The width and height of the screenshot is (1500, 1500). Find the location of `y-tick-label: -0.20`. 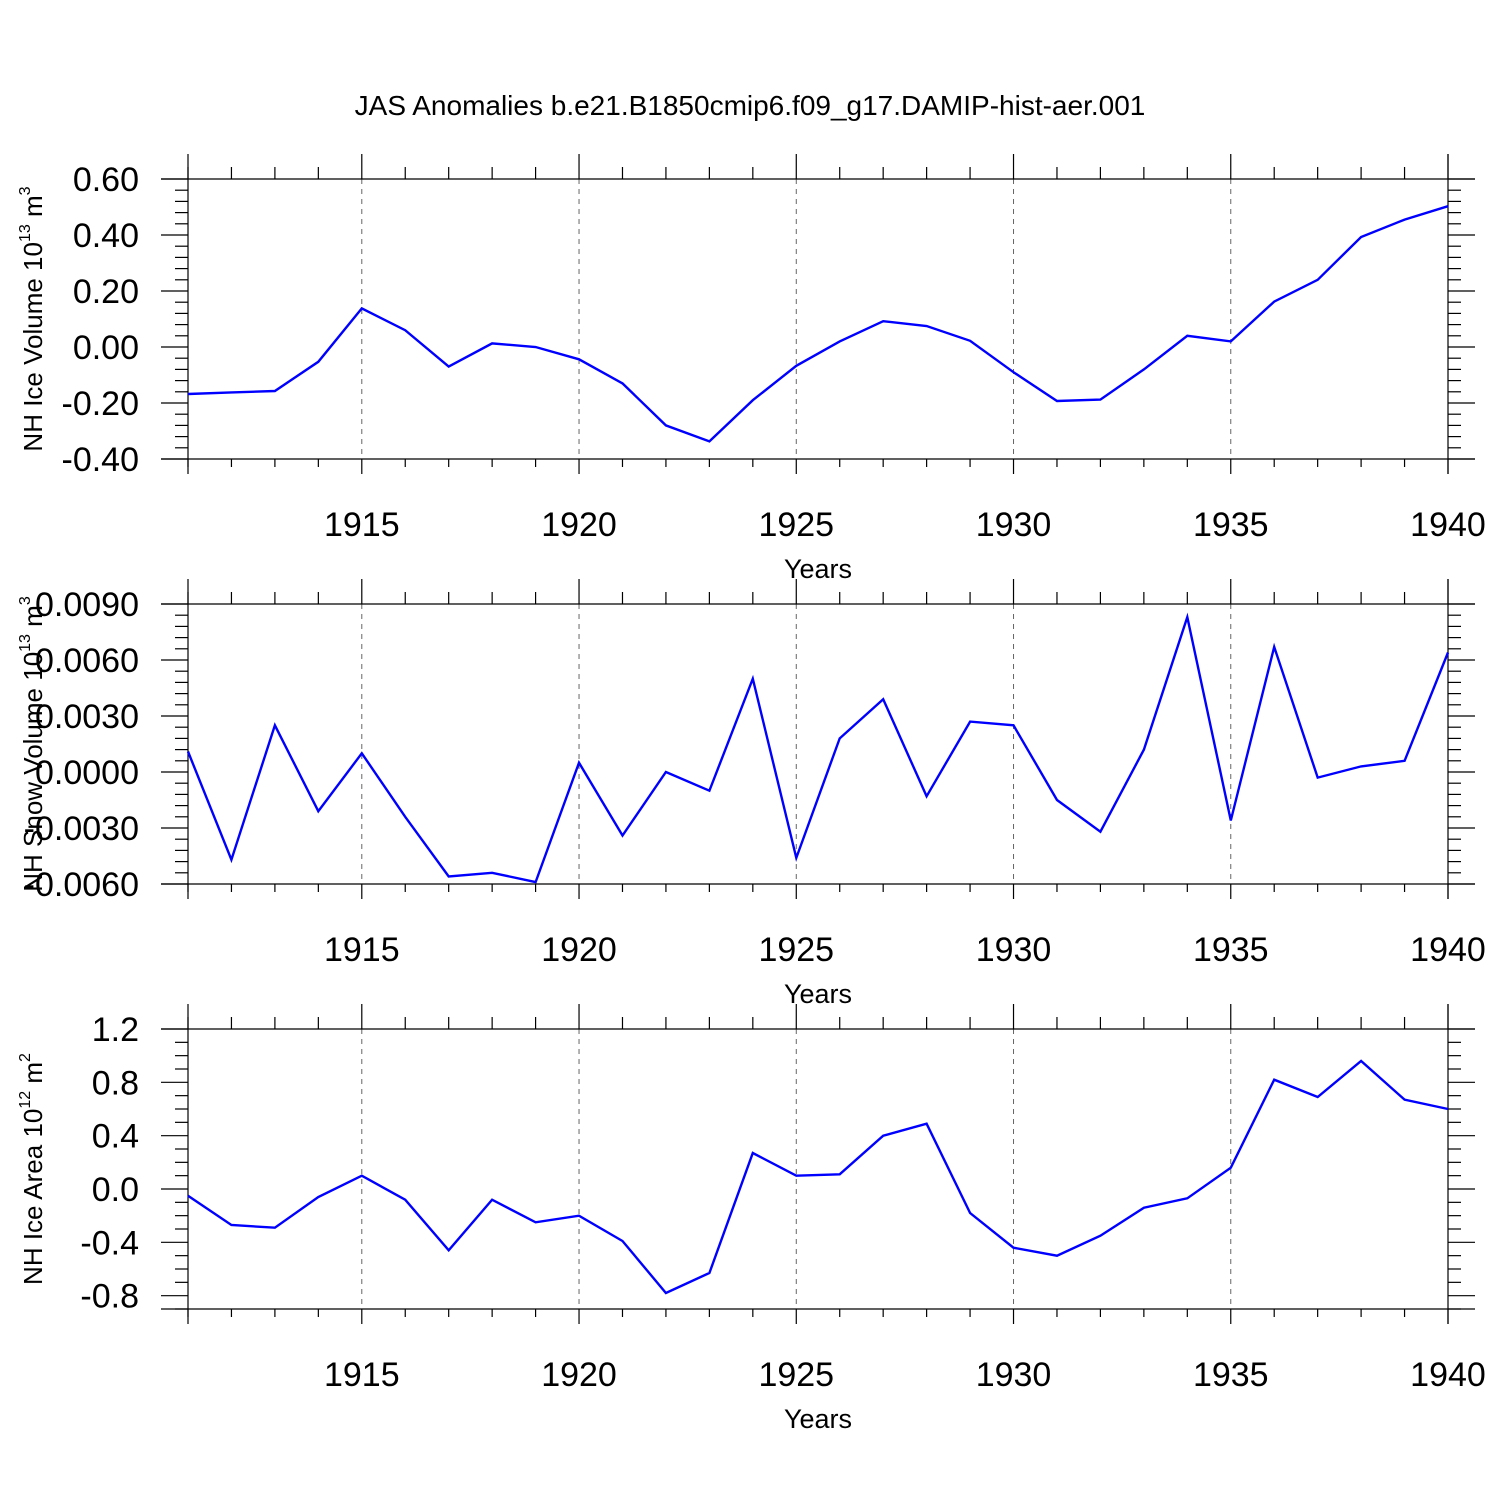

y-tick-label: -0.20 is located at coordinates (101, 404).